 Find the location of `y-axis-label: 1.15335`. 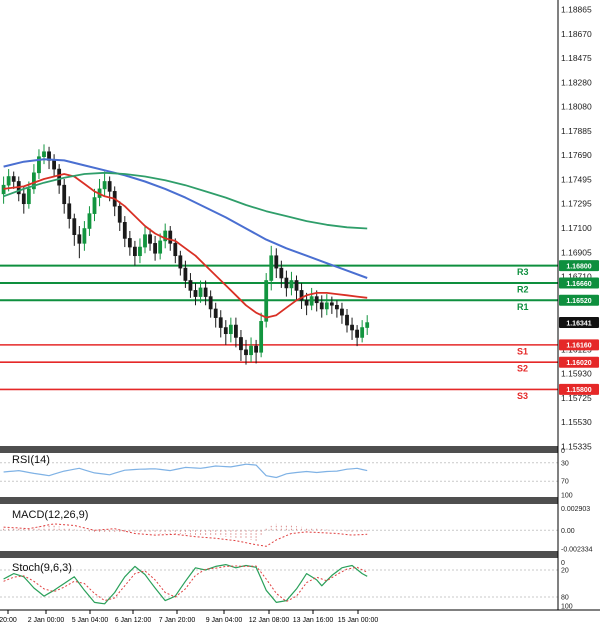

y-axis-label: 1.15335 is located at coordinates (576, 447).